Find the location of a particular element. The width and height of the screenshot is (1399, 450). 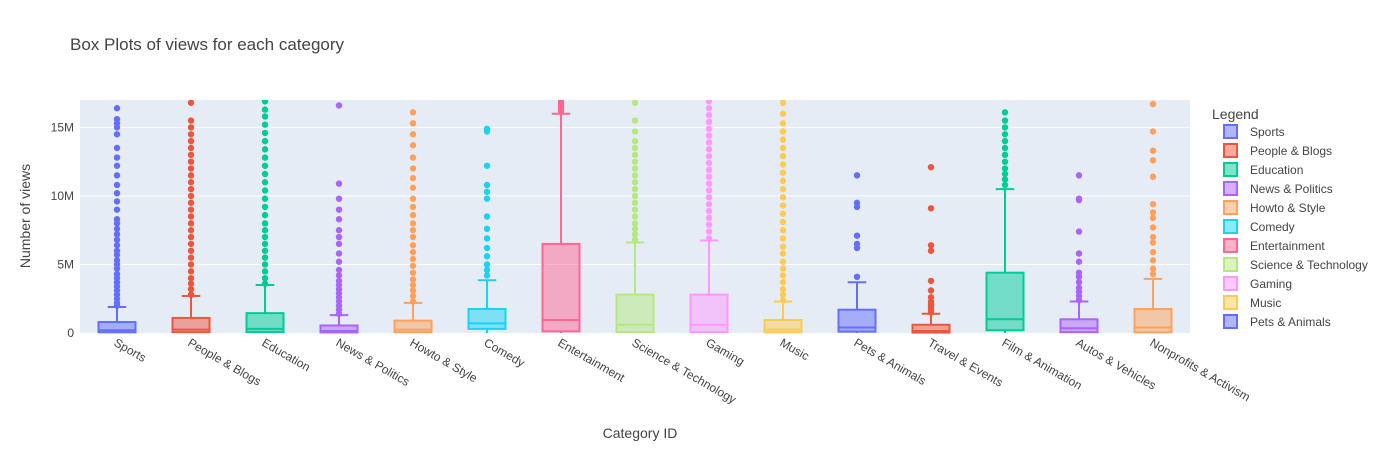

legend-item: Pets & Animals is located at coordinates (1277, 321).